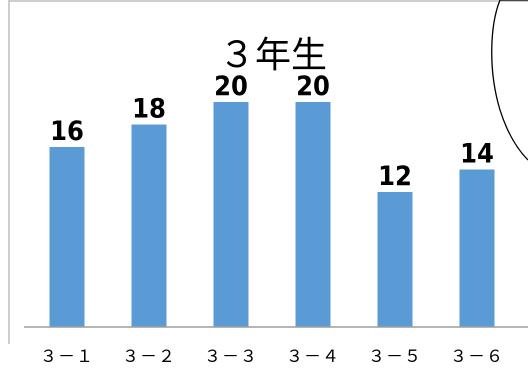  Describe the element at coordinates (509, 80) in the screenshot. I see `speech-bubble-outline` at that location.